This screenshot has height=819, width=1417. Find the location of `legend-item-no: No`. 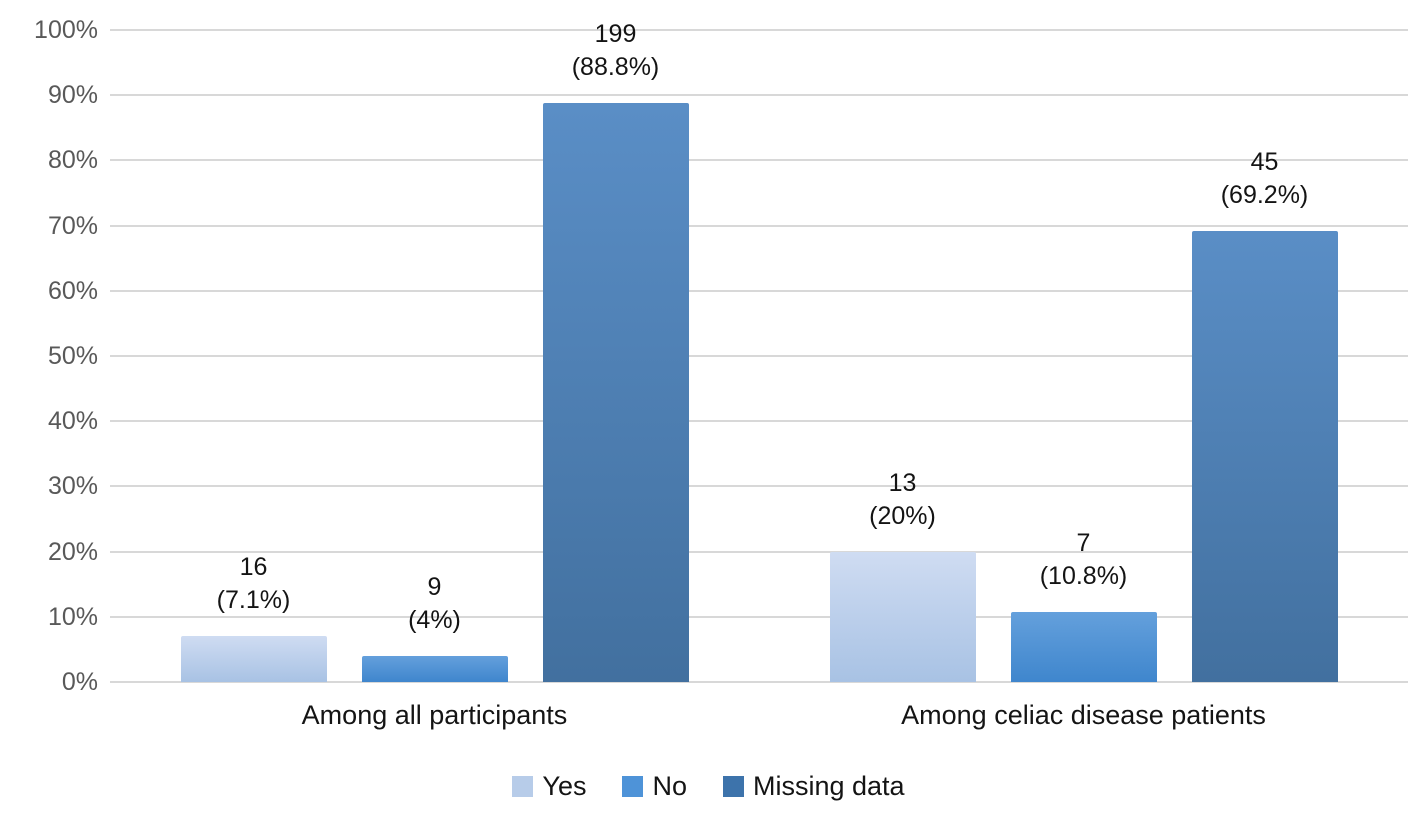

legend-item-no: No is located at coordinates (654, 786).